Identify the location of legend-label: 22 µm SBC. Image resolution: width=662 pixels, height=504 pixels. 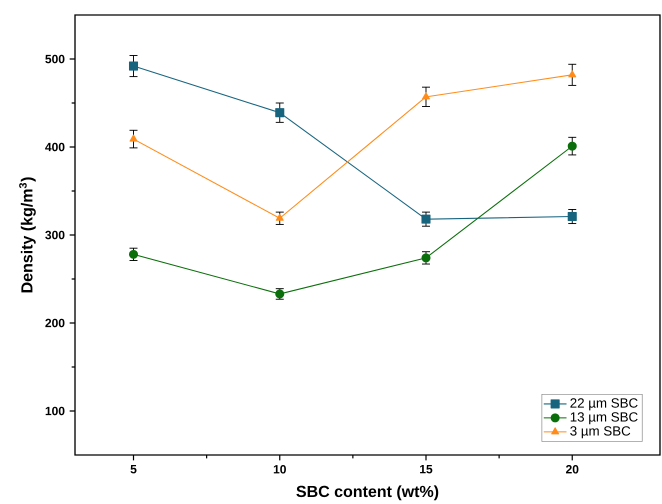
(604, 404).